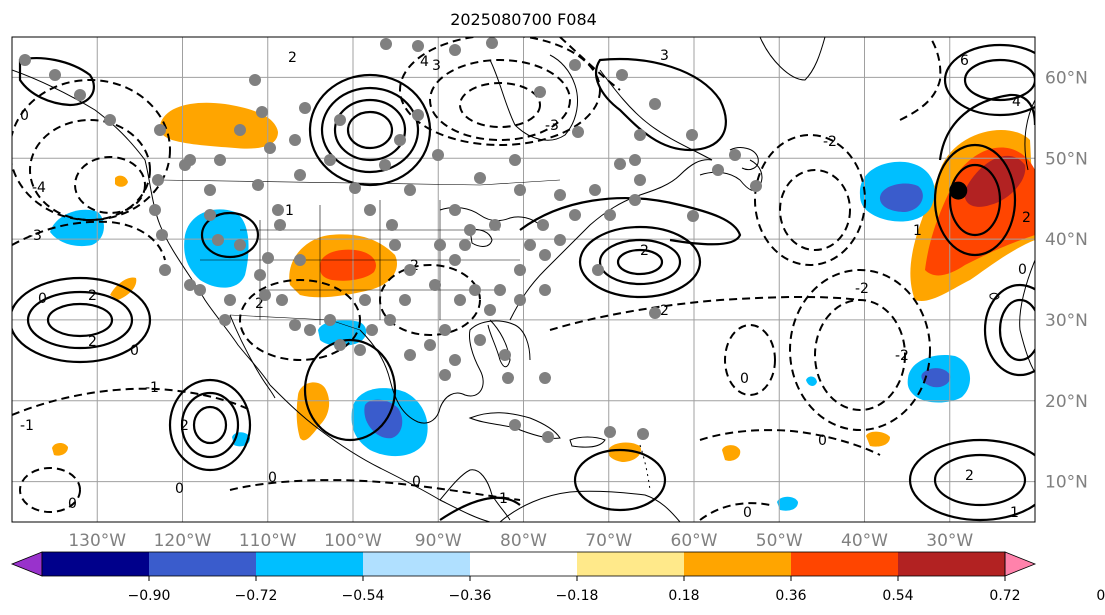 The image size is (1105, 615). I want to click on contour-label: 4, so click(424, 62).